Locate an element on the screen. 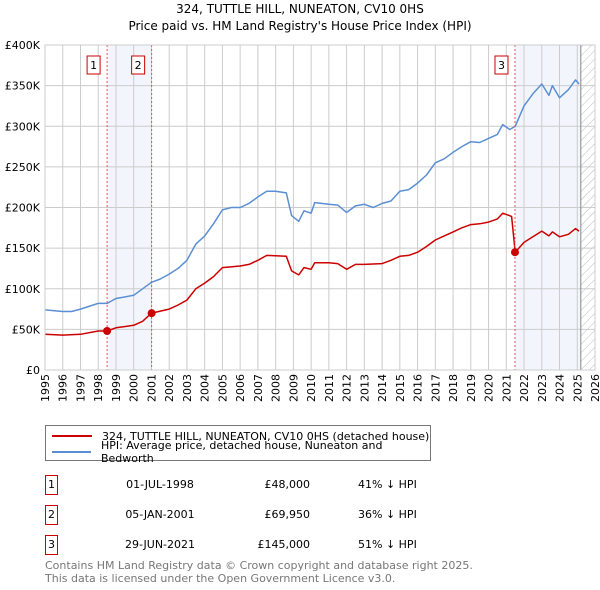 This screenshot has height=590, width=600. sale-marker-badge: 2 is located at coordinates (51, 515).